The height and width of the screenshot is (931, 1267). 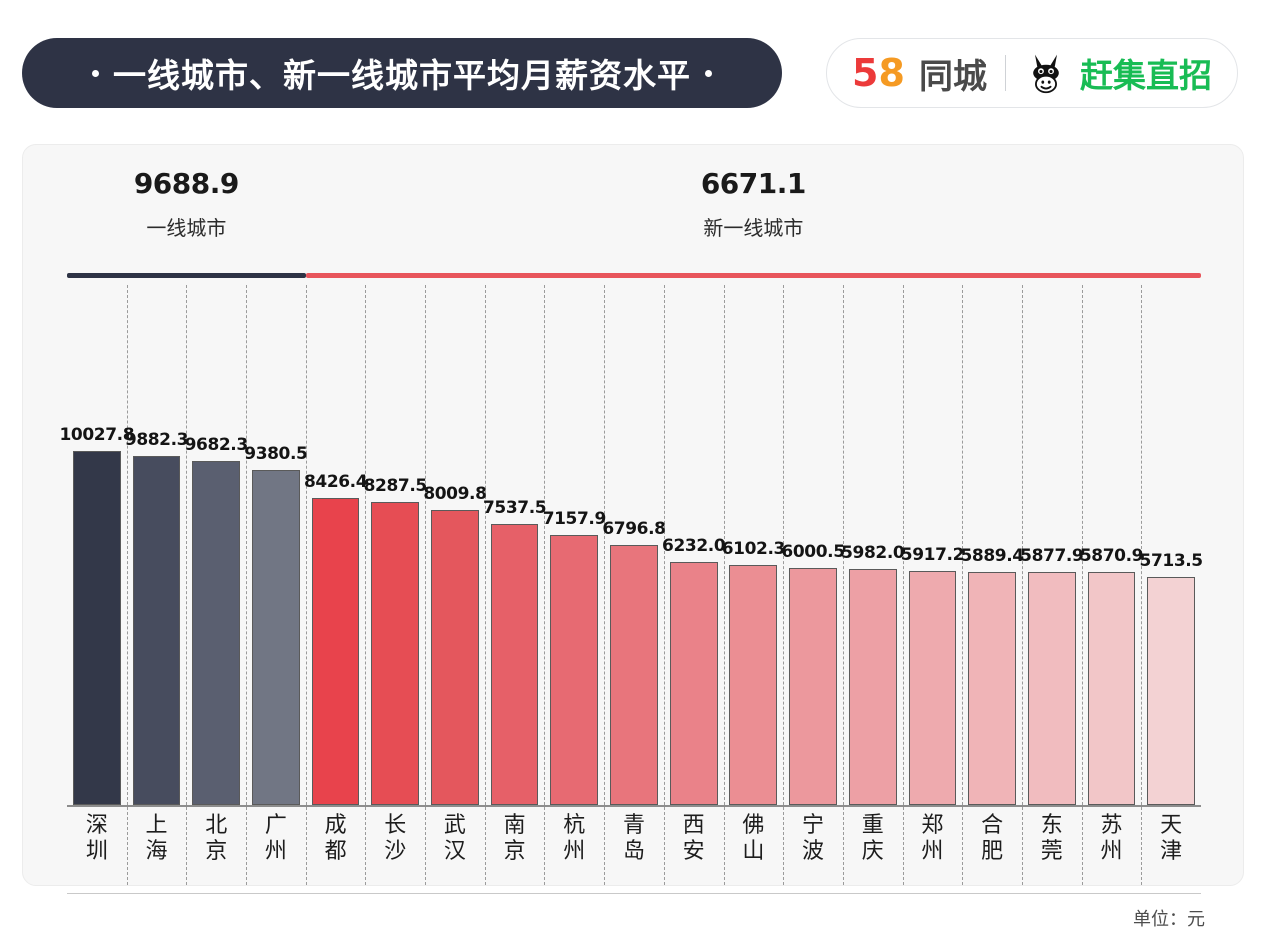 I want to click on bar-column: 7537.5, so click(x=515, y=545).